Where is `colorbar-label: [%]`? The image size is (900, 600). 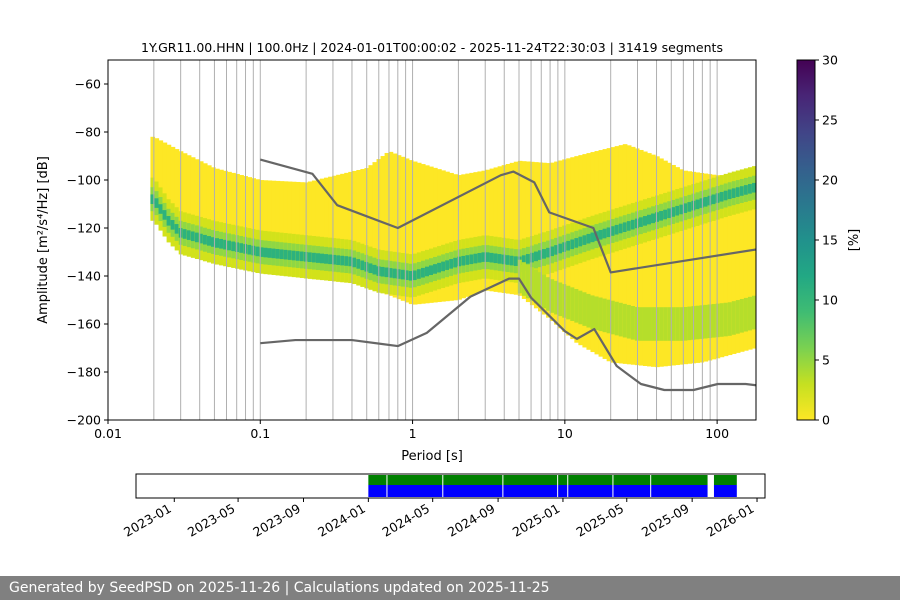 colorbar-label: [%] is located at coordinates (854, 240).